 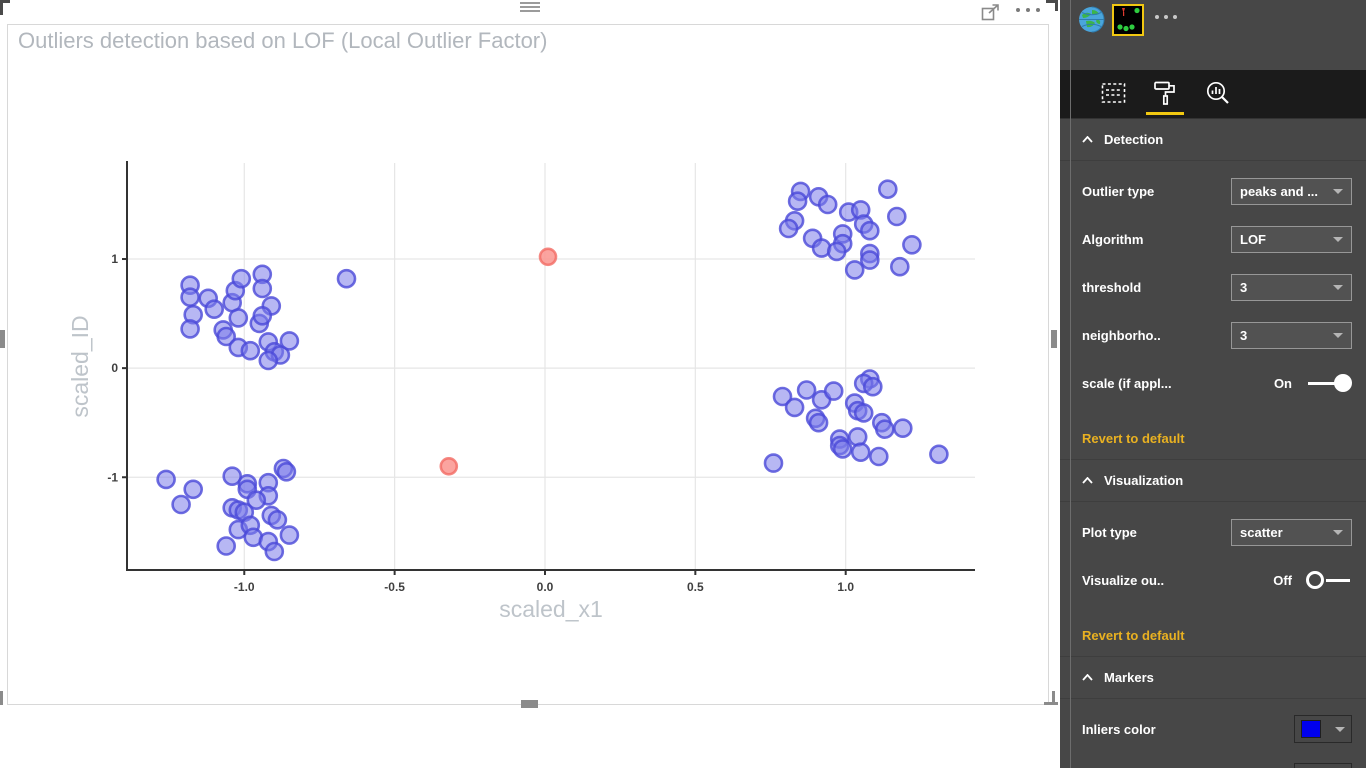 I want to click on focus-mode-icon, so click(x=991, y=15).